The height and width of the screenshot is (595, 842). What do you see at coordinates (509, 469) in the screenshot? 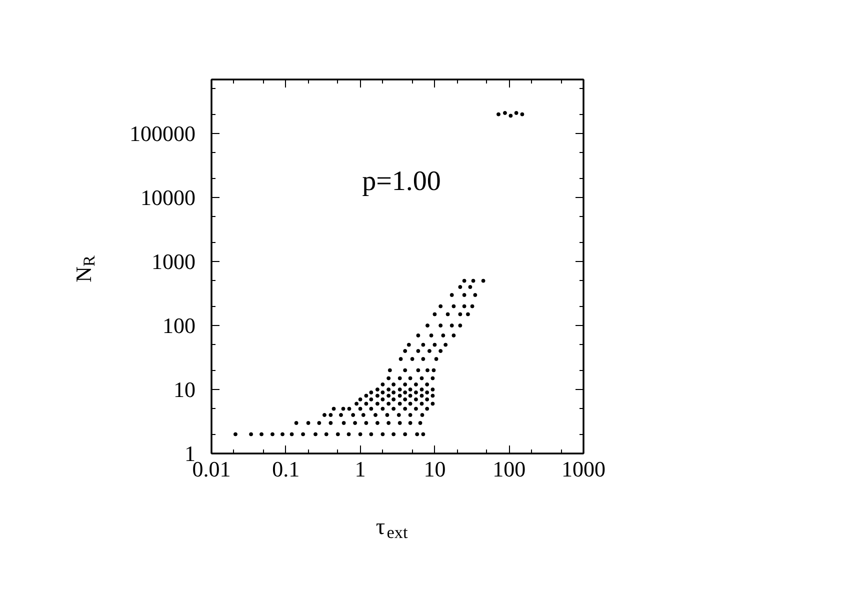
I see `x-tick-label: 100` at bounding box center [509, 469].